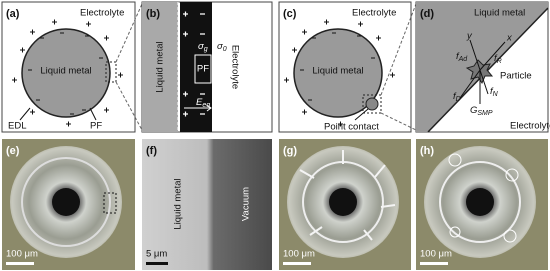 The height and width of the screenshot is (271, 550). I want to click on label: y, so click(469, 36).